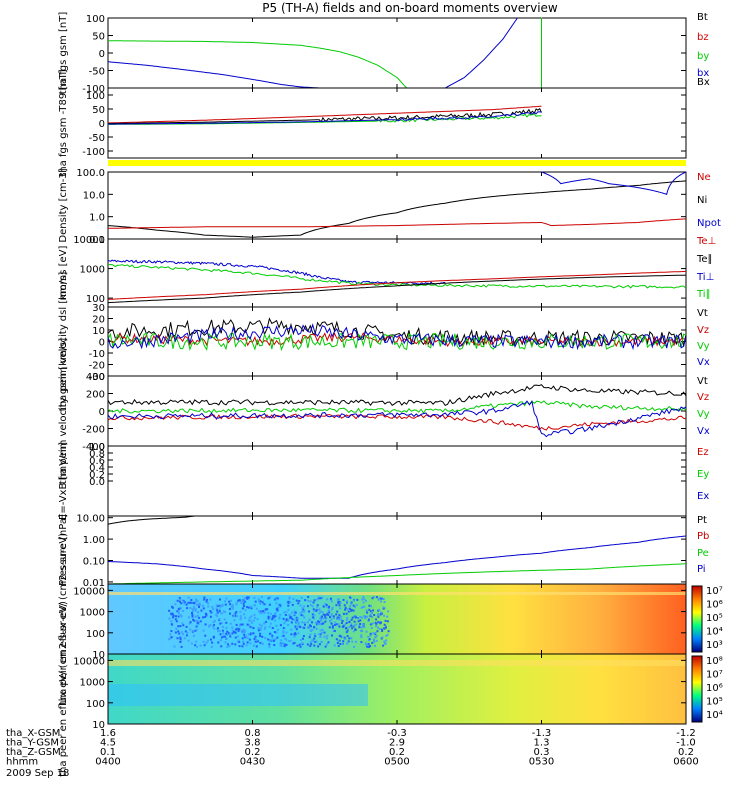 The width and height of the screenshot is (750, 800). Describe the element at coordinates (63, 122) in the screenshot. I see `ylabel: tha fgs gsm -T89 [nT]` at that location.